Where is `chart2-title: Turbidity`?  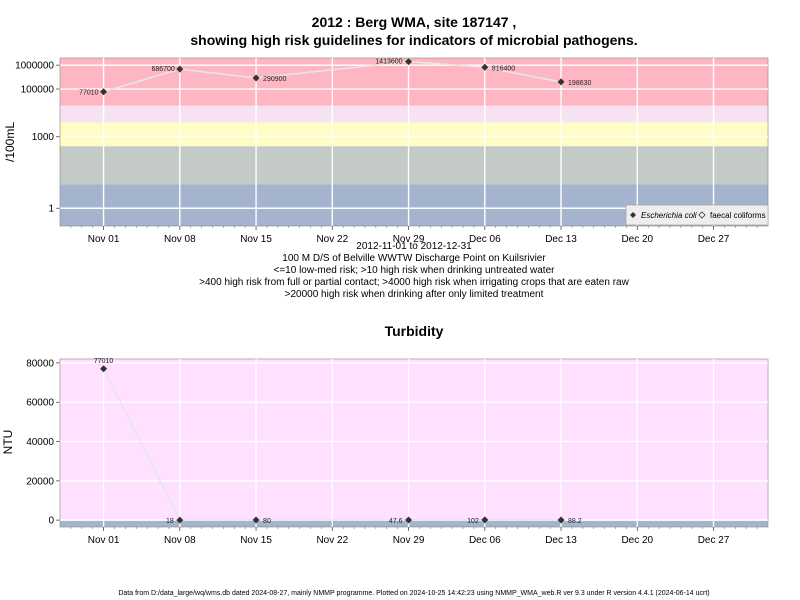
chart2-title: Turbidity is located at coordinates (414, 331).